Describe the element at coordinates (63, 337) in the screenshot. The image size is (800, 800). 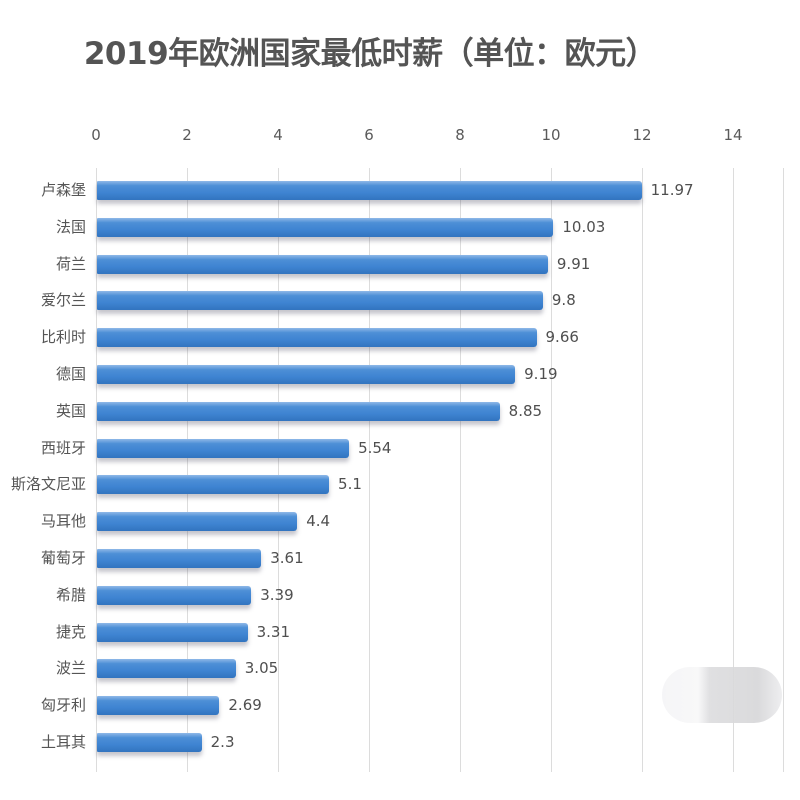
I see `category-label: 比利时` at that location.